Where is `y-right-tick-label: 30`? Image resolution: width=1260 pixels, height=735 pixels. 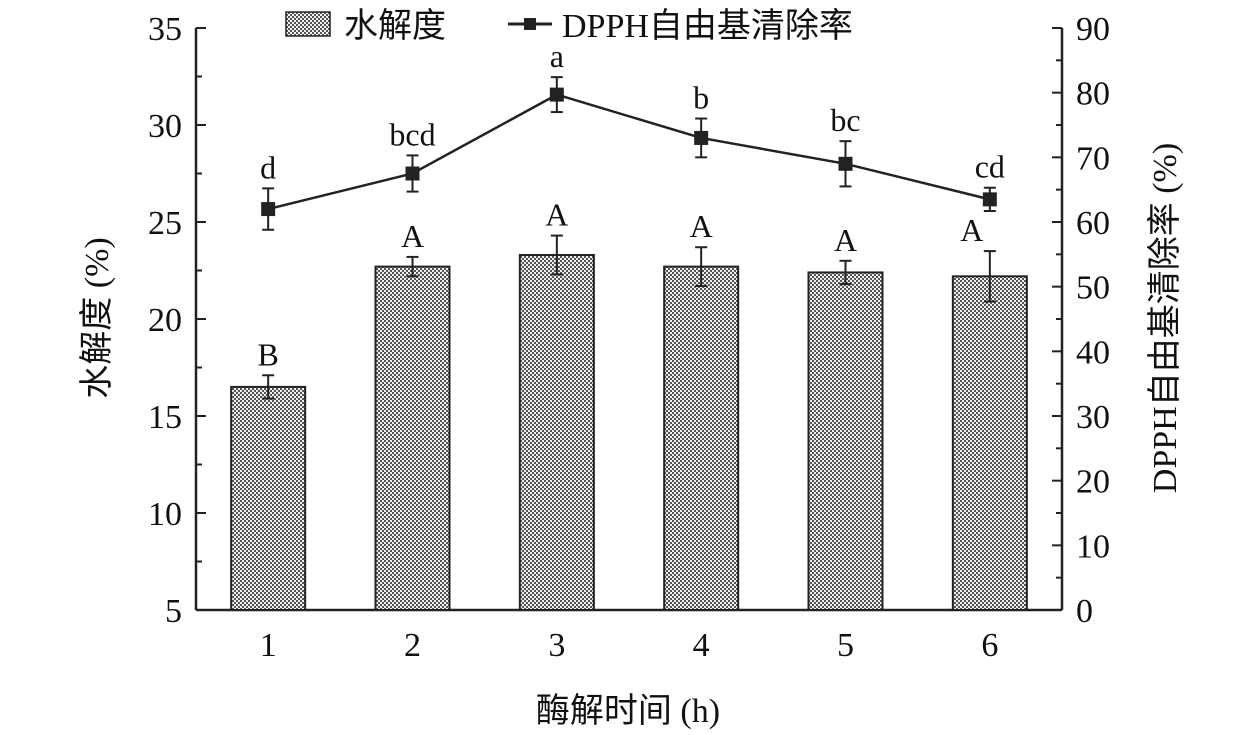
y-right-tick-label: 30 is located at coordinates (1093, 417).